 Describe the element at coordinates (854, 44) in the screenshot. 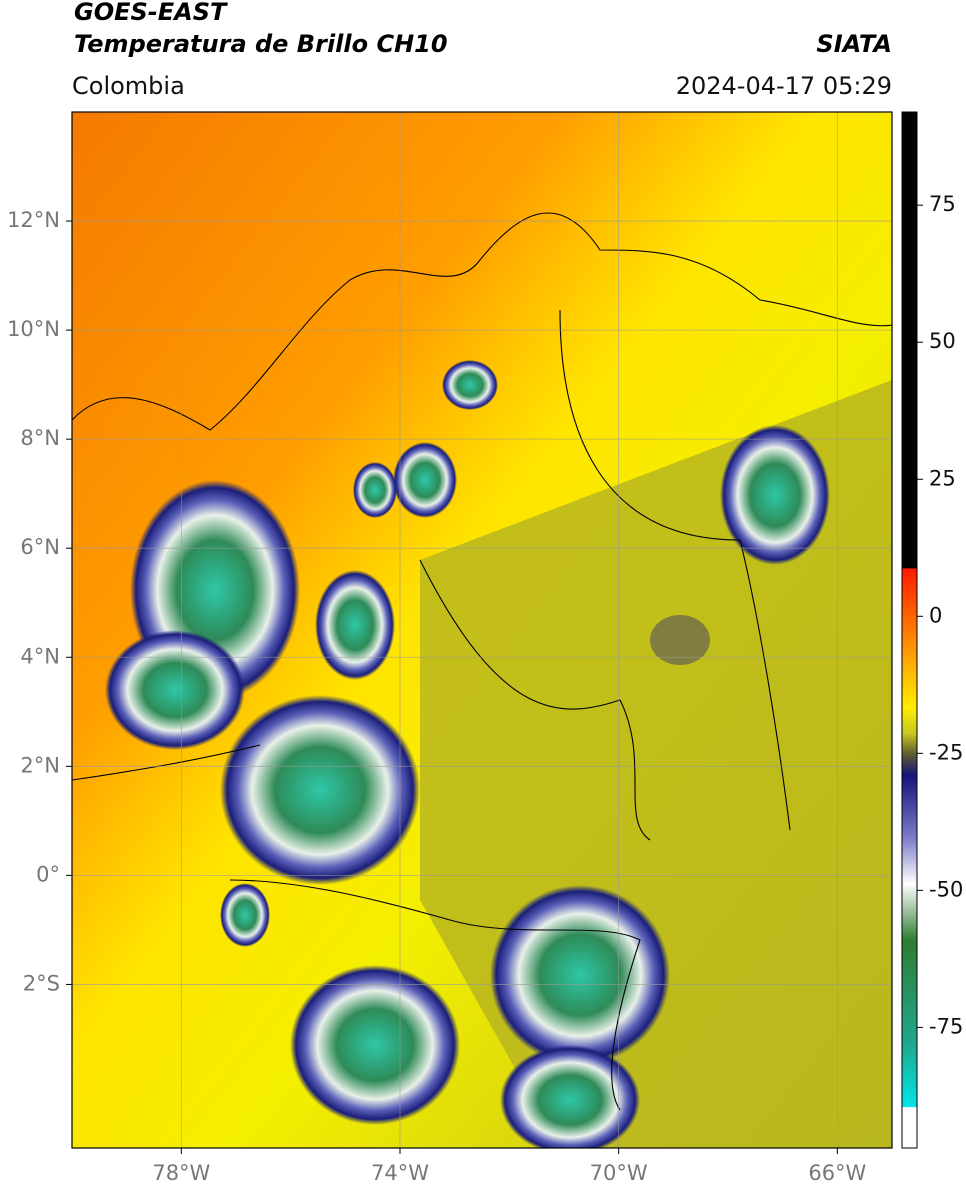

I see `source: SIATA` at that location.